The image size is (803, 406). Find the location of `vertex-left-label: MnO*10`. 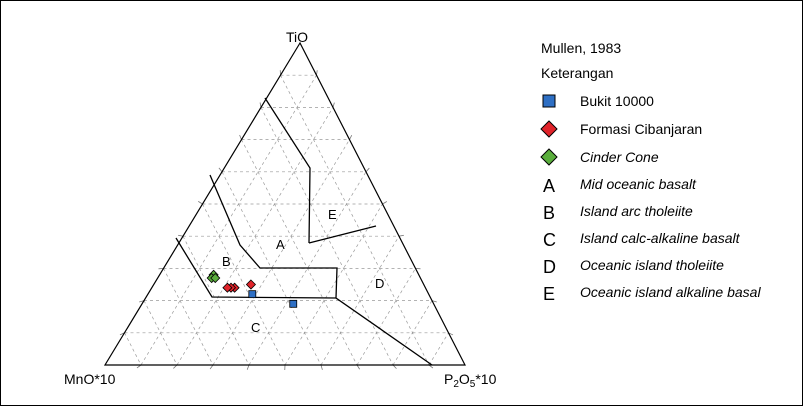

vertex-left-label: MnO*10 is located at coordinates (90, 379).